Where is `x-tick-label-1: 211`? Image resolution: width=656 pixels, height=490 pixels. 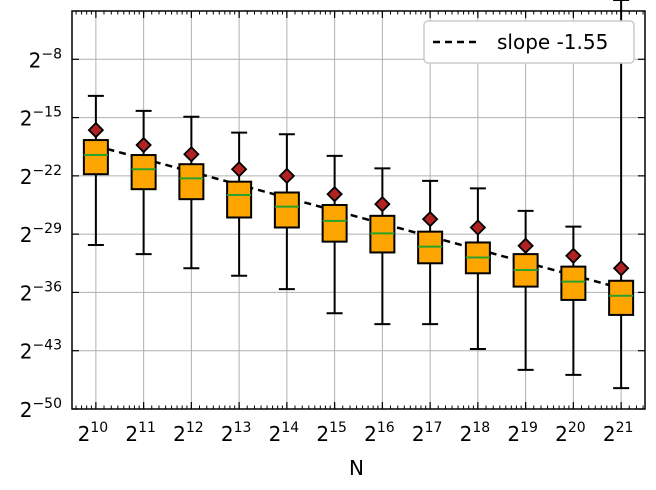 x-tick-label-1: 211 is located at coordinates (140, 433).